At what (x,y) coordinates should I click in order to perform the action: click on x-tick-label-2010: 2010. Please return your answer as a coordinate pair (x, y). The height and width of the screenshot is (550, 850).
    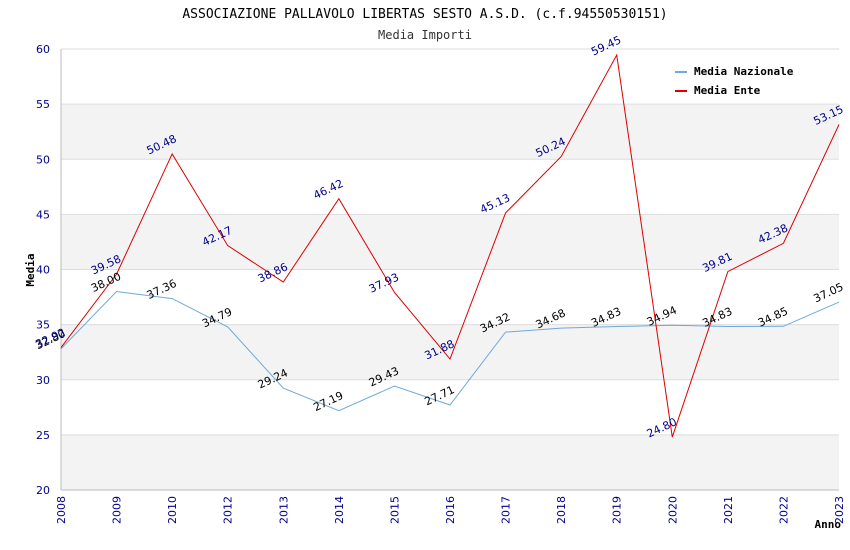
    Looking at the image, I should click on (172, 510).